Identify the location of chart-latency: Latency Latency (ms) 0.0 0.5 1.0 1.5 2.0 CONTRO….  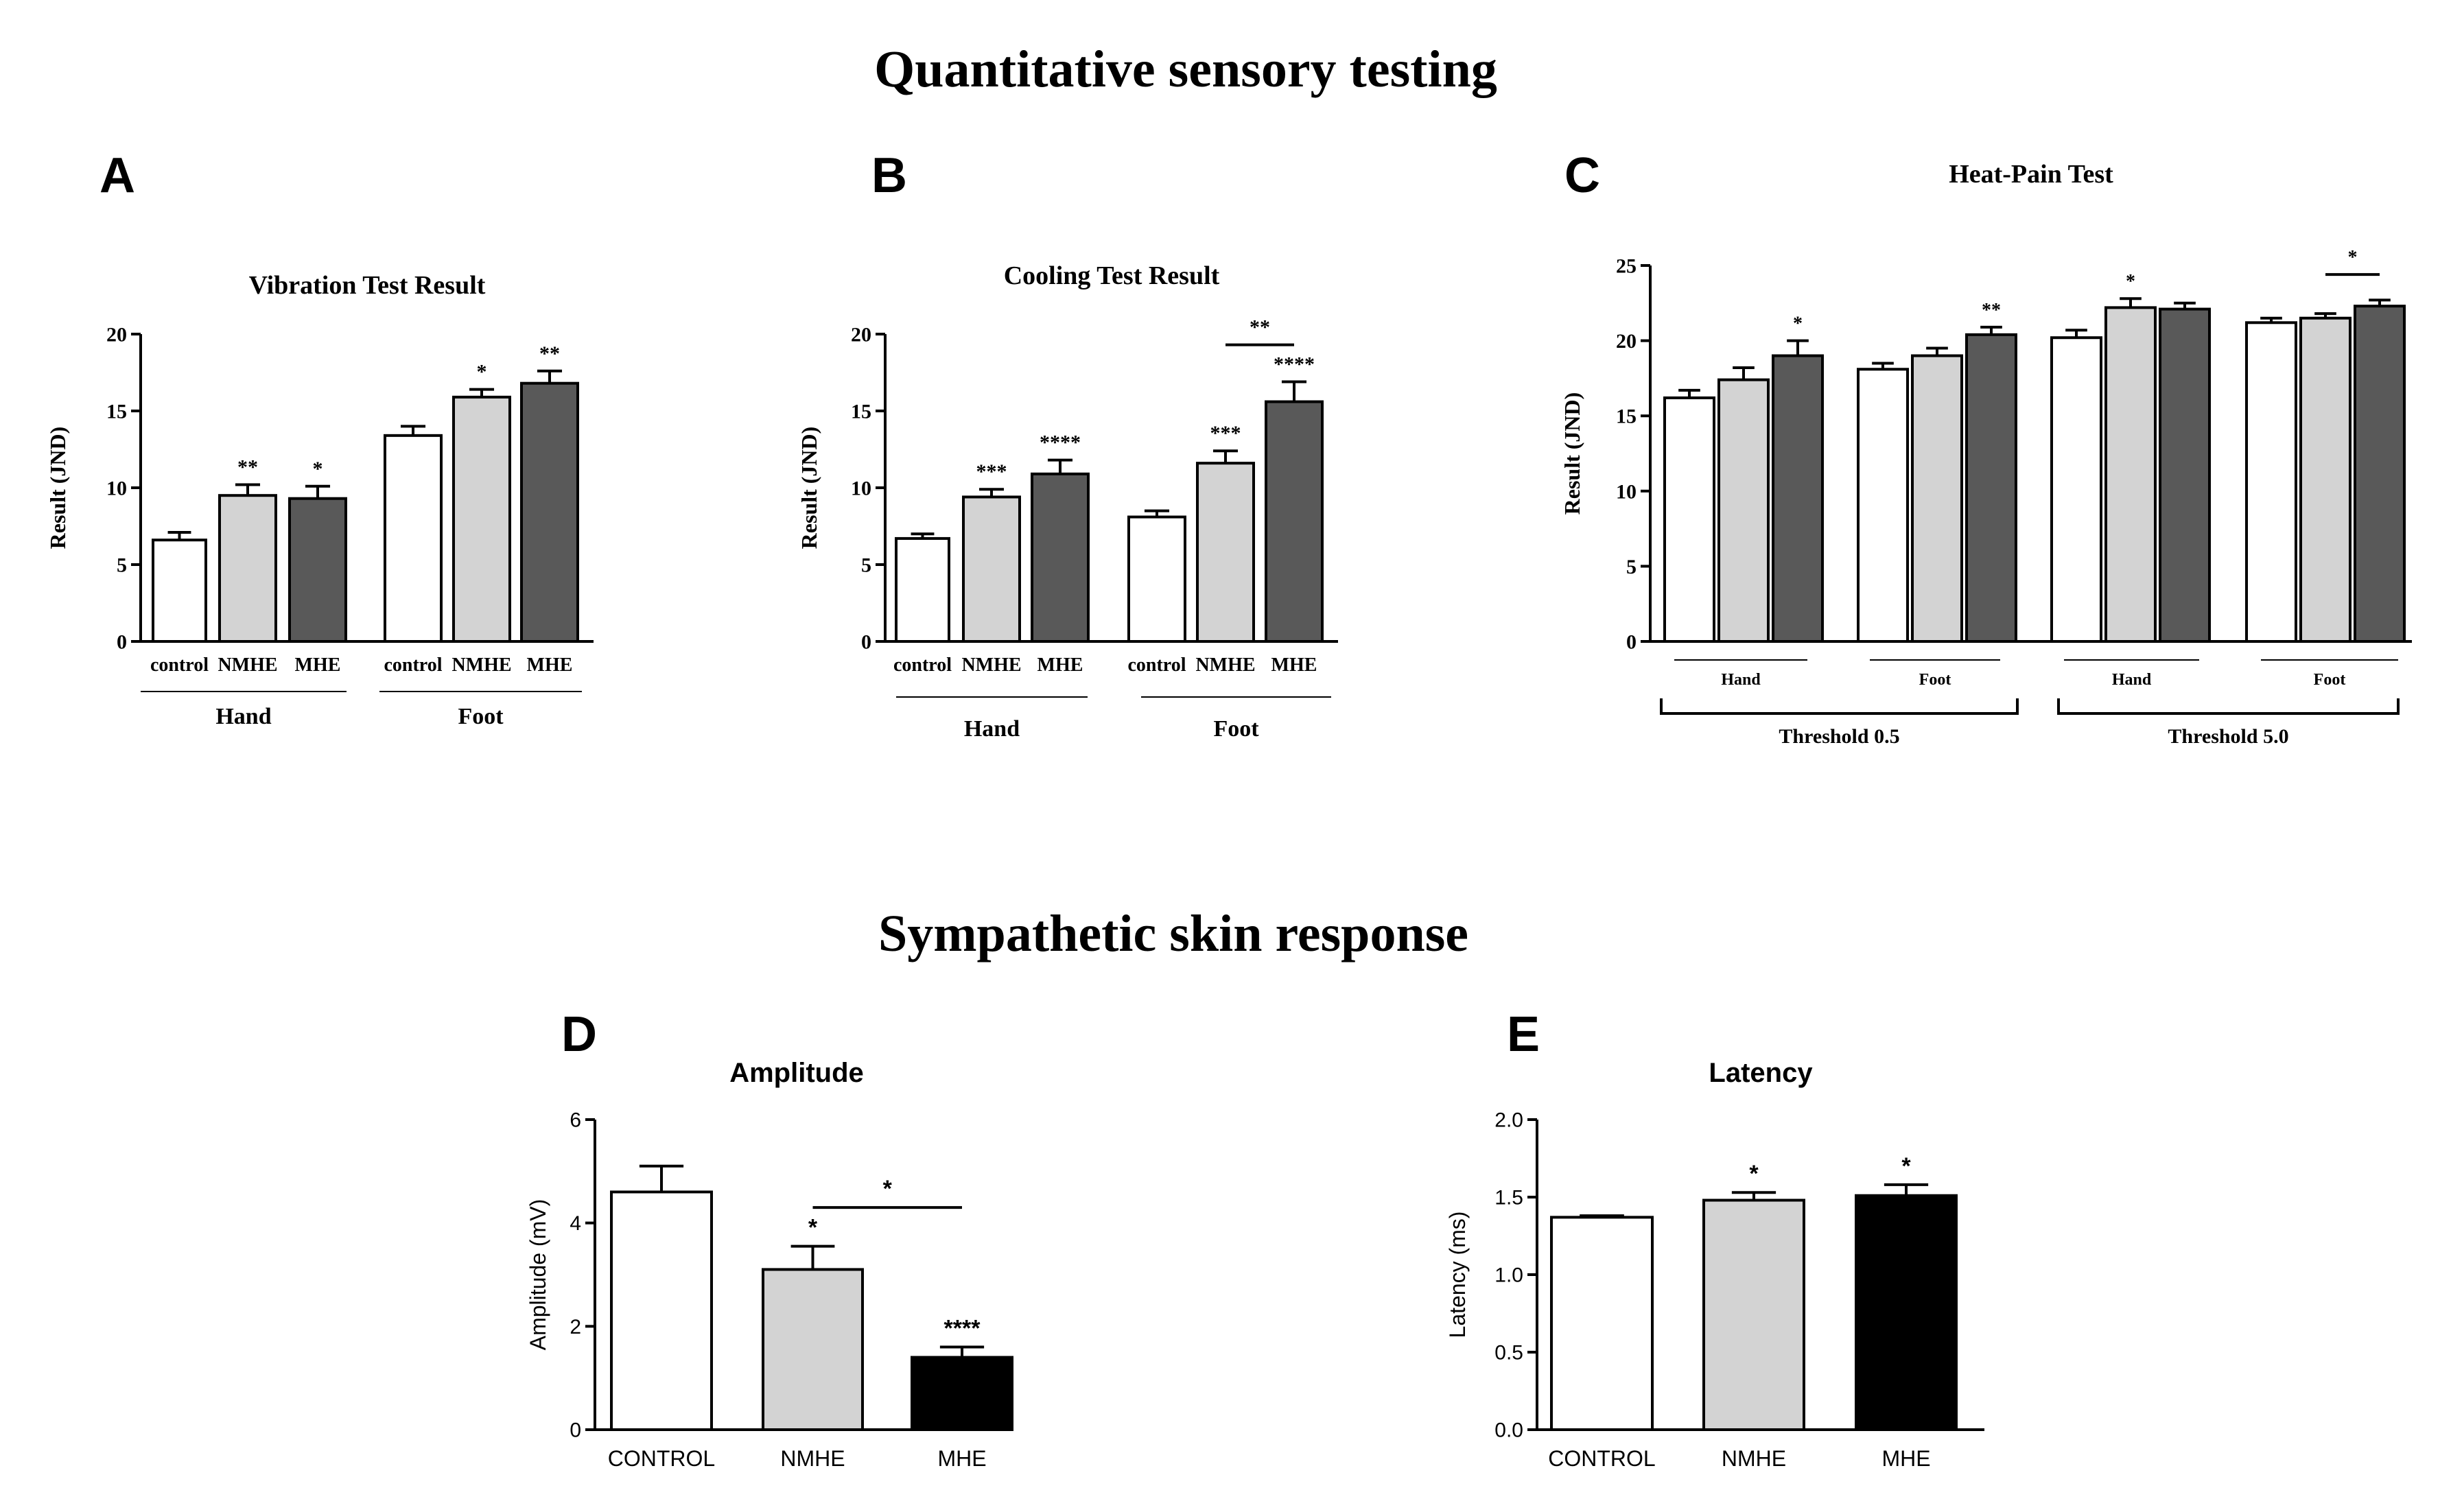
(1714, 1264).